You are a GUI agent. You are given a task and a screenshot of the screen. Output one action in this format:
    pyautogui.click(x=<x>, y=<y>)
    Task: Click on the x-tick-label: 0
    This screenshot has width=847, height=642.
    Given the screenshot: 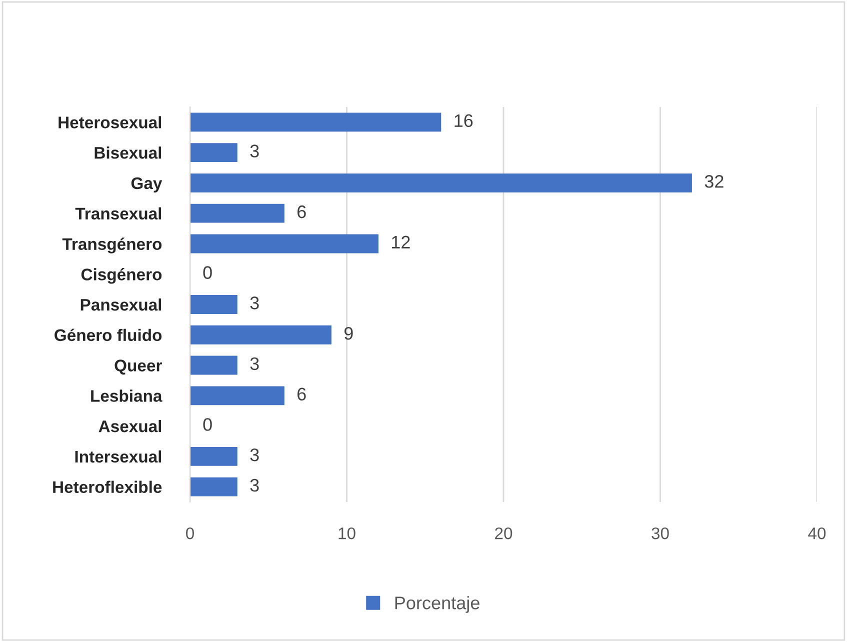 What is the action you would take?
    pyautogui.click(x=190, y=533)
    